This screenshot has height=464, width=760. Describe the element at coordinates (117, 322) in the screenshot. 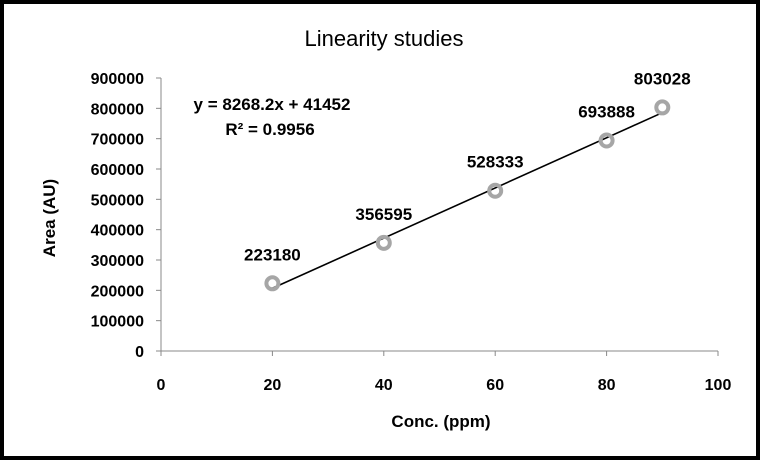

I see `y-tick-label: 100000` at that location.